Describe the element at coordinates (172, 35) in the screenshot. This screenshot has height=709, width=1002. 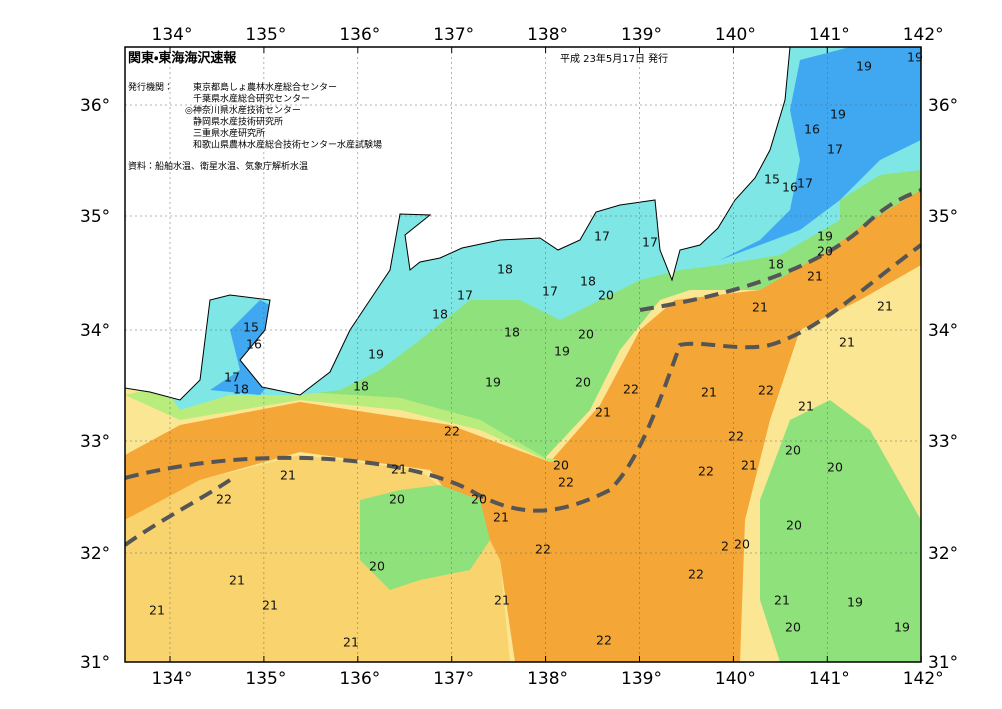
I see `lon-label-top: 134°` at that location.